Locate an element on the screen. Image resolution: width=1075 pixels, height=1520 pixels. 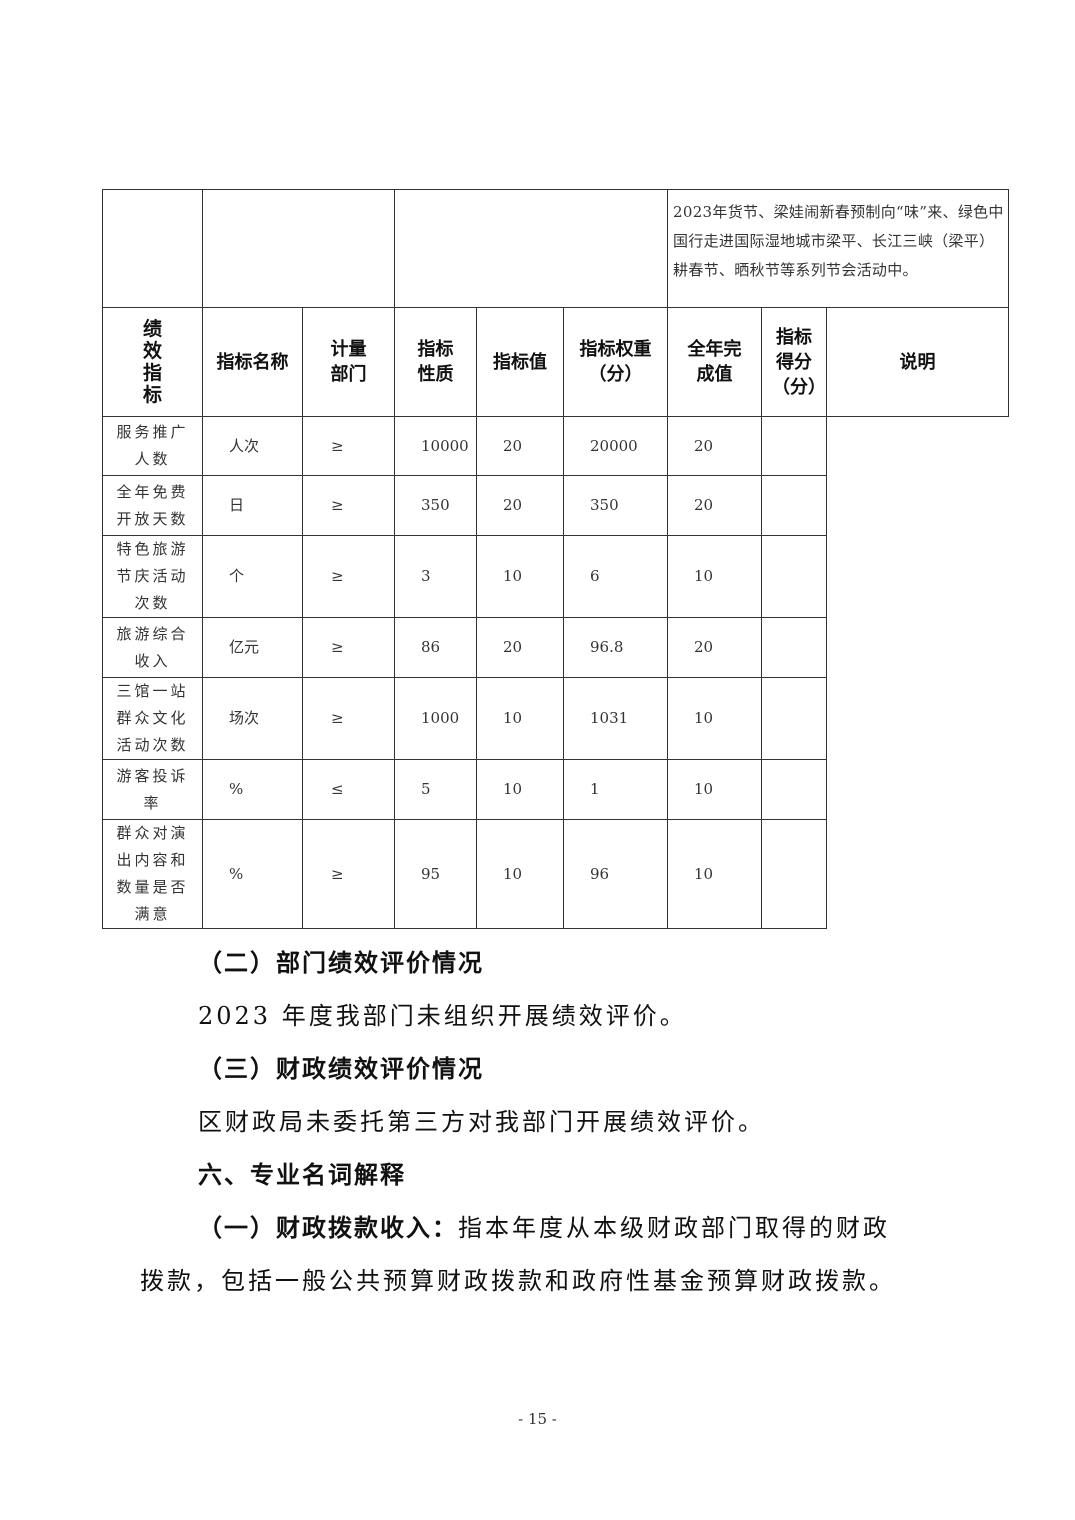
paragraph: 拨款，包括一般公共预算财政拨款和政府性基金预算财政拨款。 is located at coordinates (518, 1281).